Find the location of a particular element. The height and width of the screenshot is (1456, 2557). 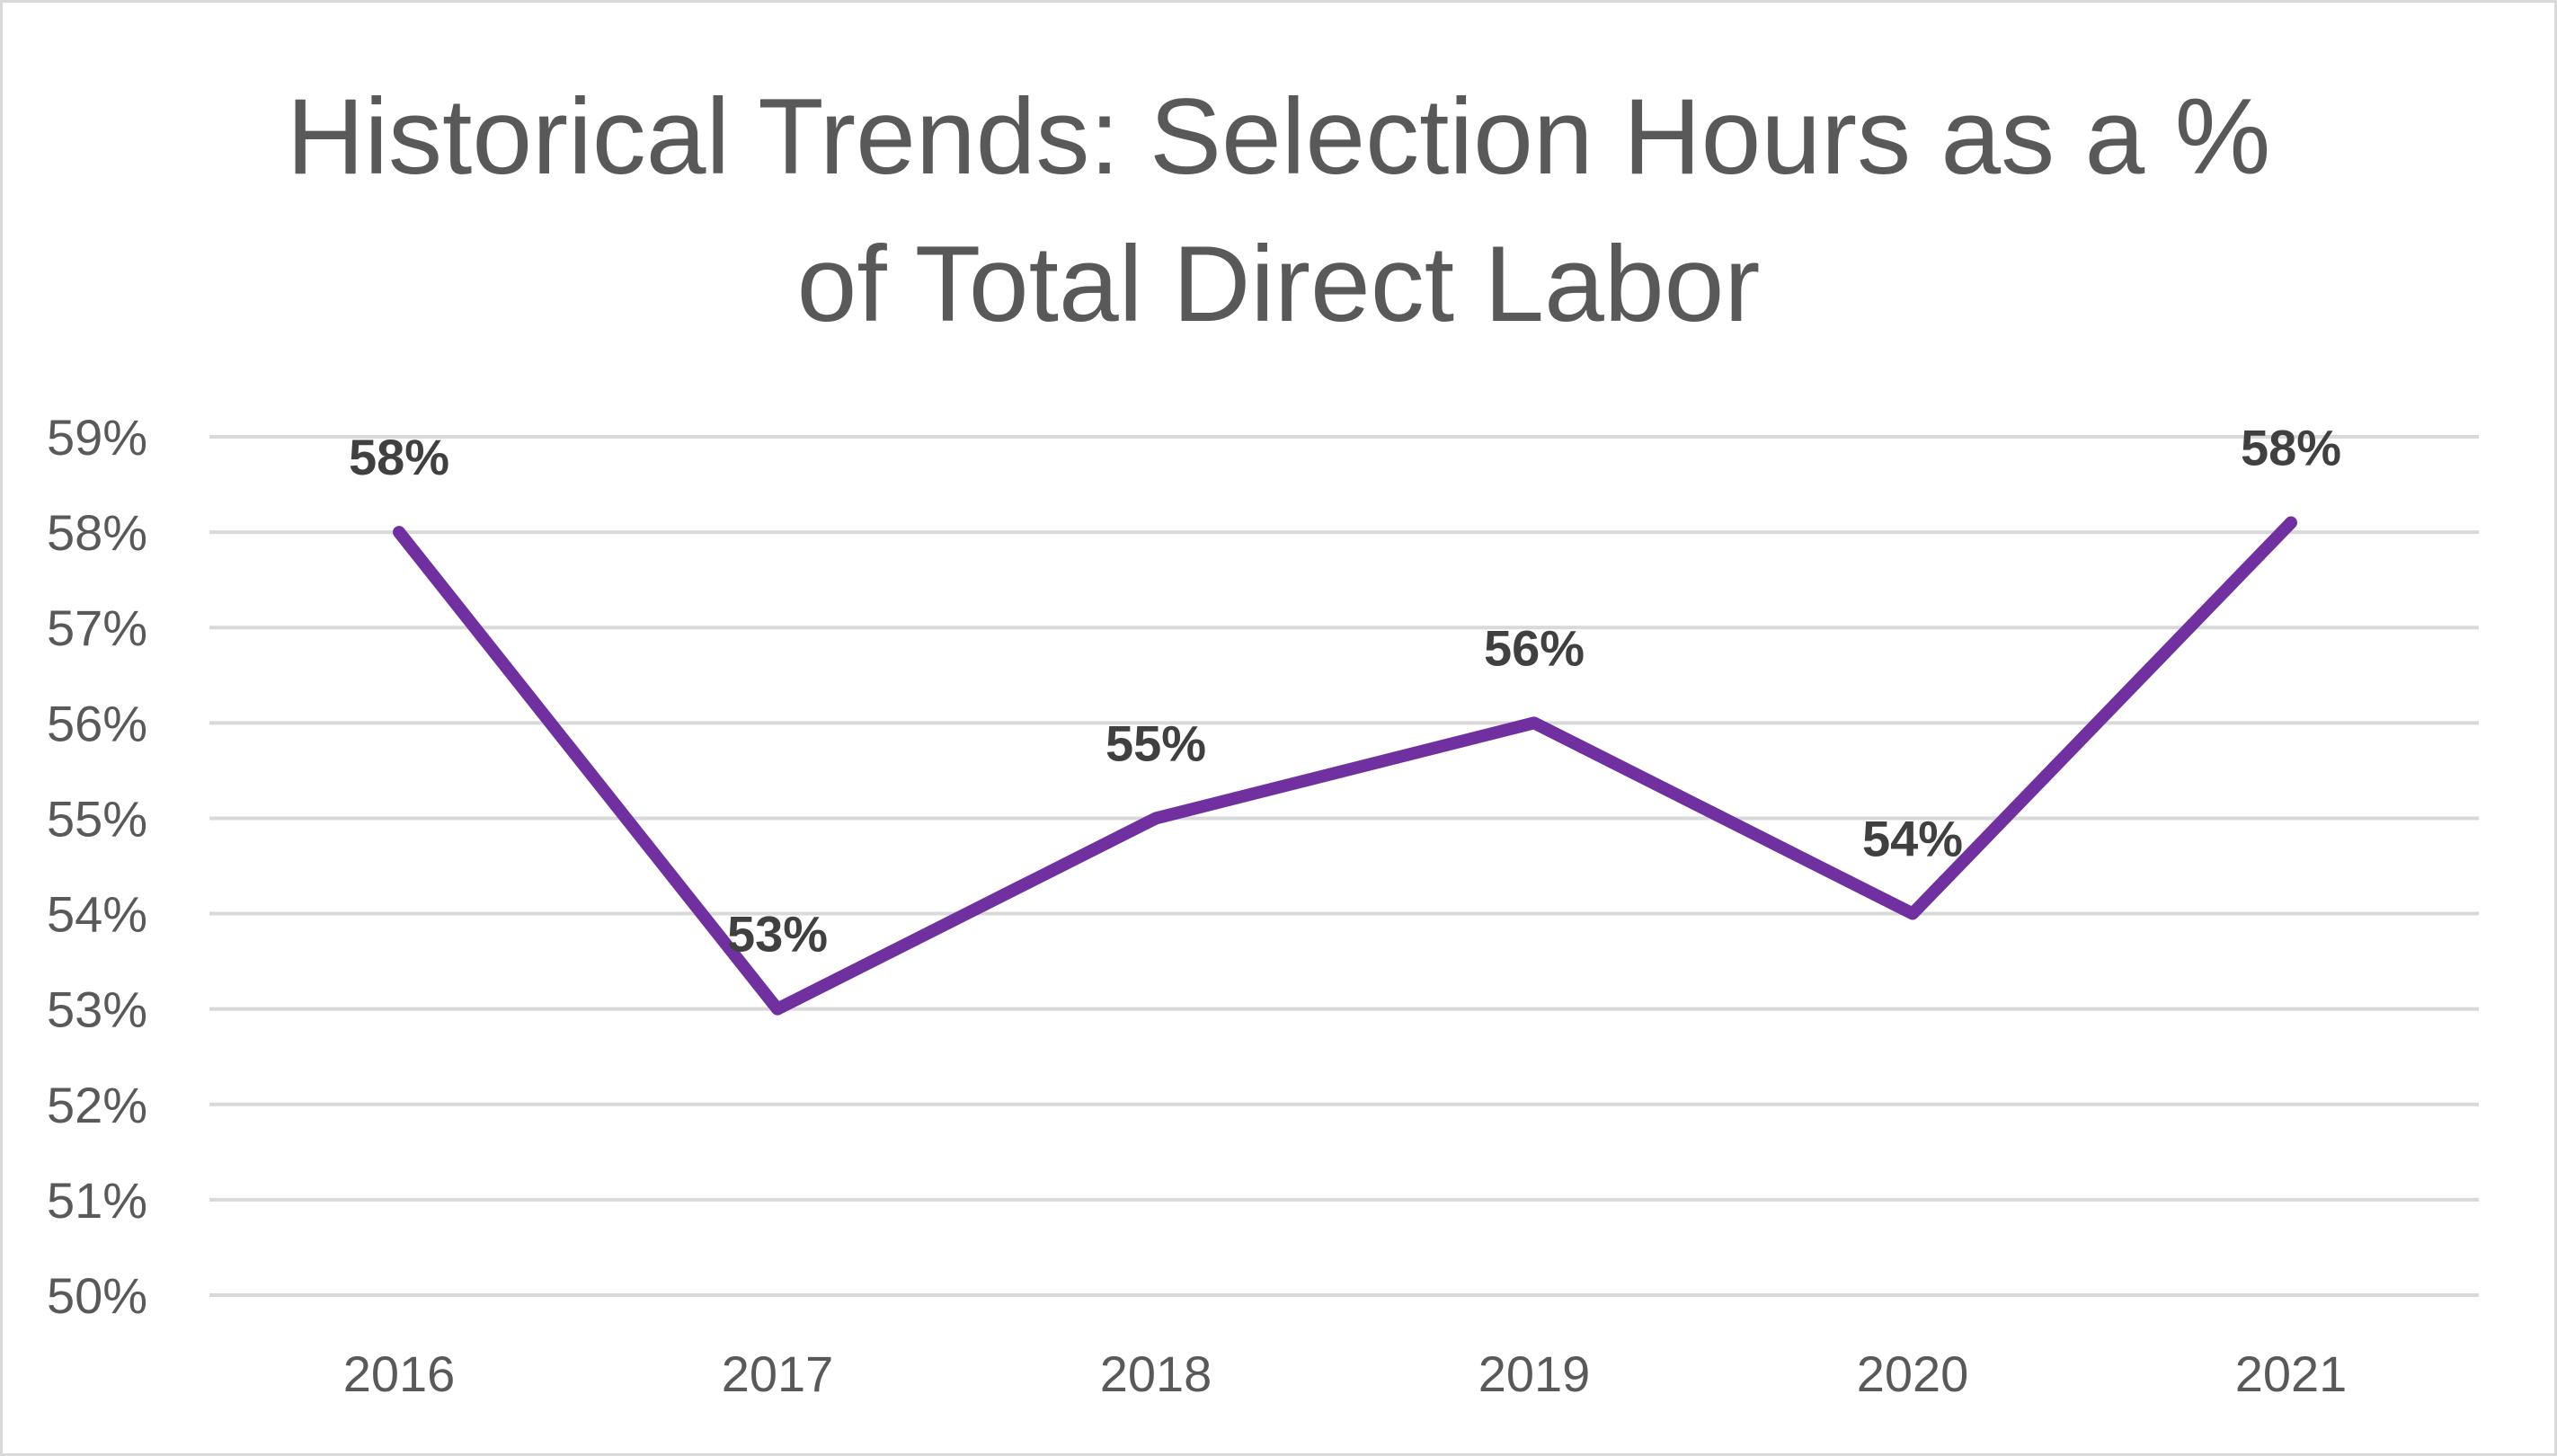

data-label: 54% is located at coordinates (1913, 839).